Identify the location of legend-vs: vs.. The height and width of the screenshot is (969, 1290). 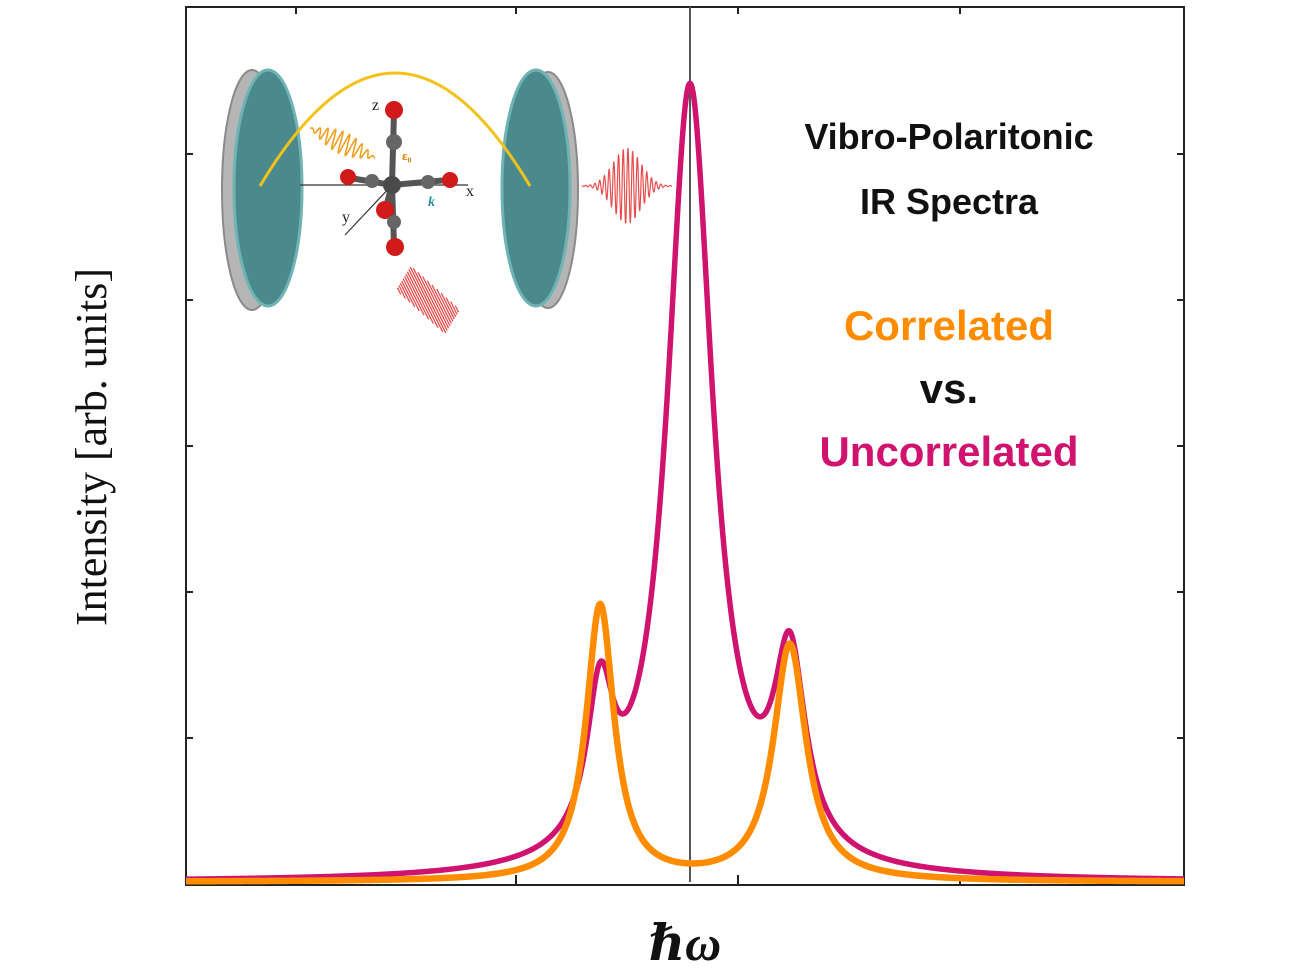
(949, 388).